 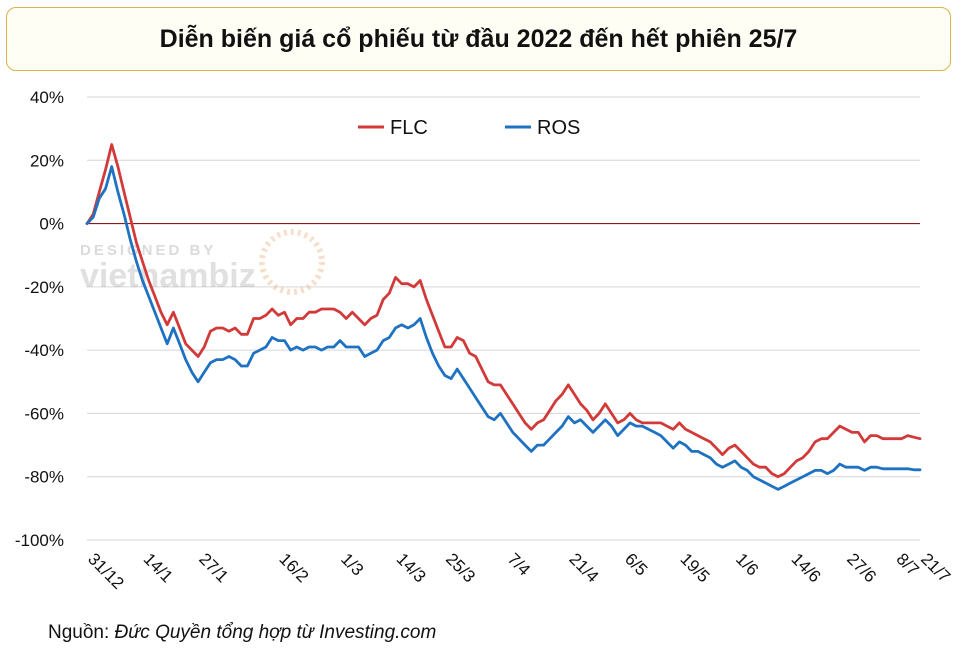 I want to click on legend-label: ROS, so click(x=558, y=128).